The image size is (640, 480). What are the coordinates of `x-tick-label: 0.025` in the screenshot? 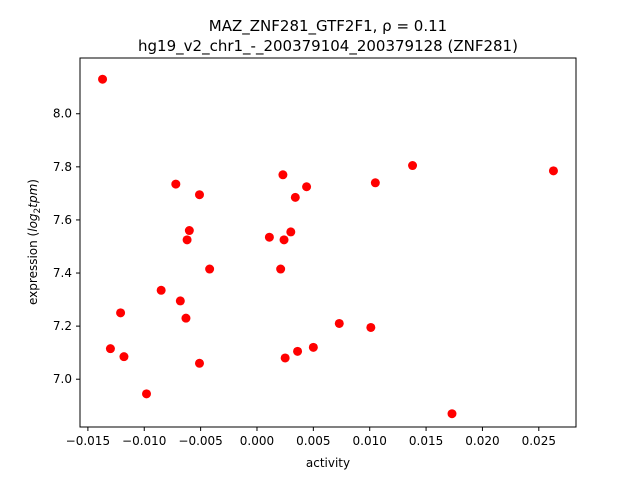 It's located at (539, 441).